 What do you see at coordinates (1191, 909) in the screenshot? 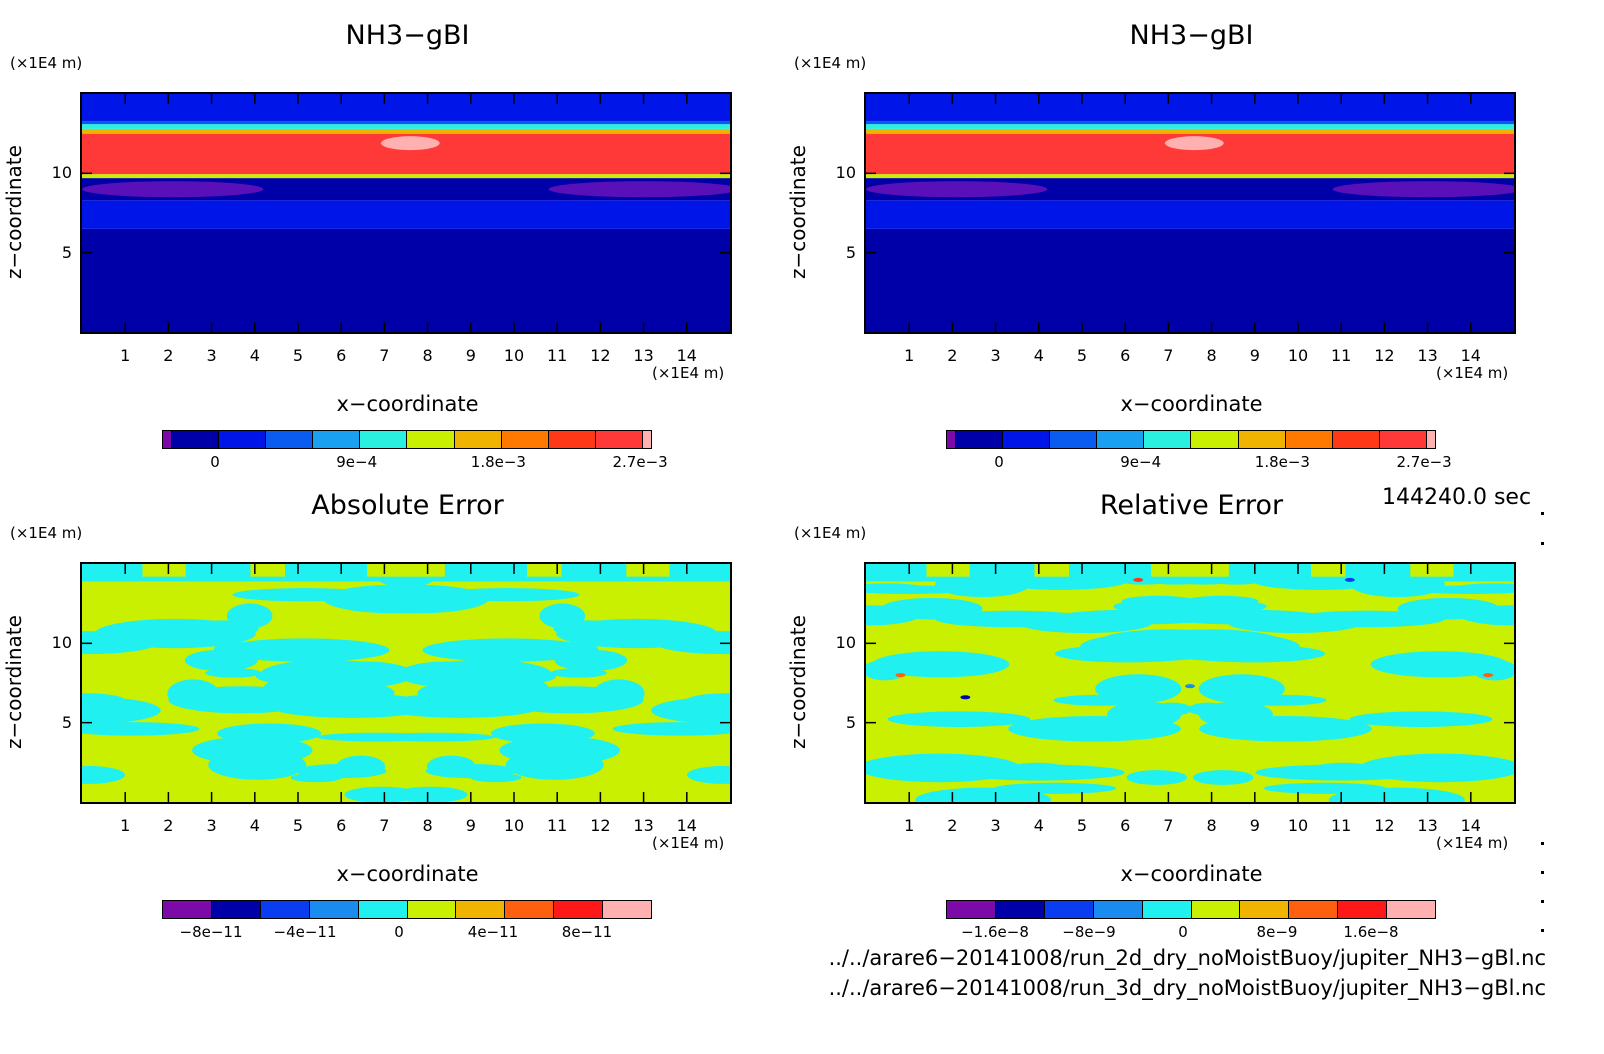
I see `colorbar` at bounding box center [1191, 909].